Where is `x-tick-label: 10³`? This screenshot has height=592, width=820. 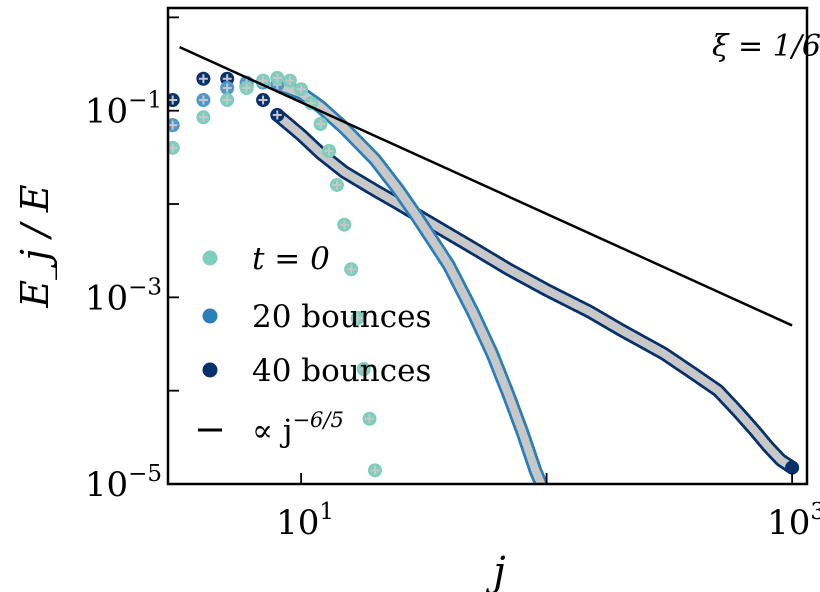 x-tick-label: 10³ is located at coordinates (793, 521).